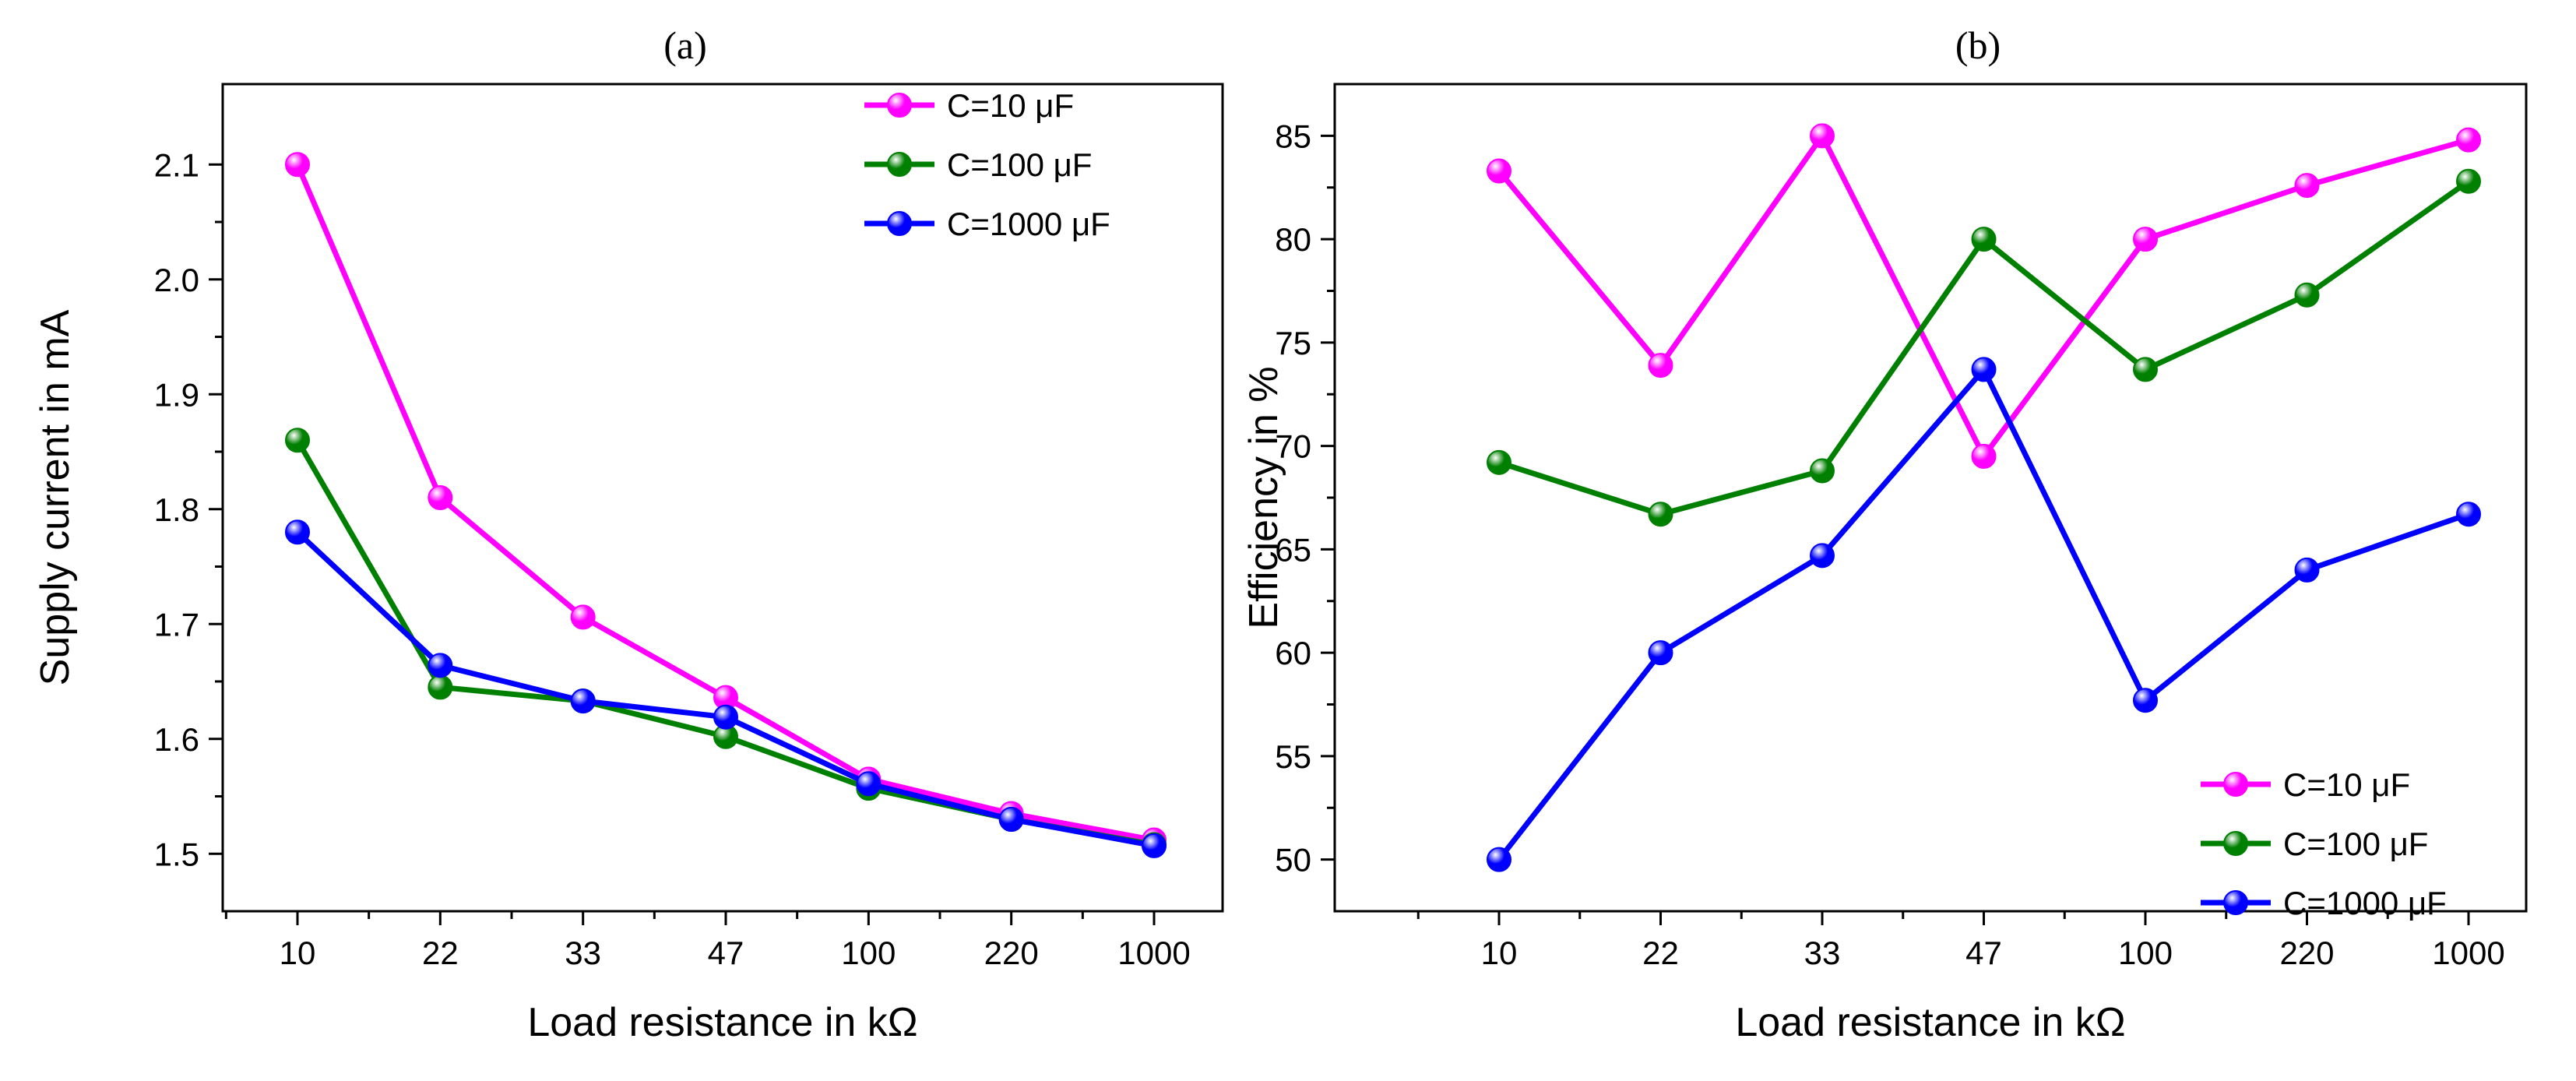 The height and width of the screenshot is (1081, 2576). What do you see at coordinates (1293, 549) in the screenshot?
I see `y-tick-label: 65` at bounding box center [1293, 549].